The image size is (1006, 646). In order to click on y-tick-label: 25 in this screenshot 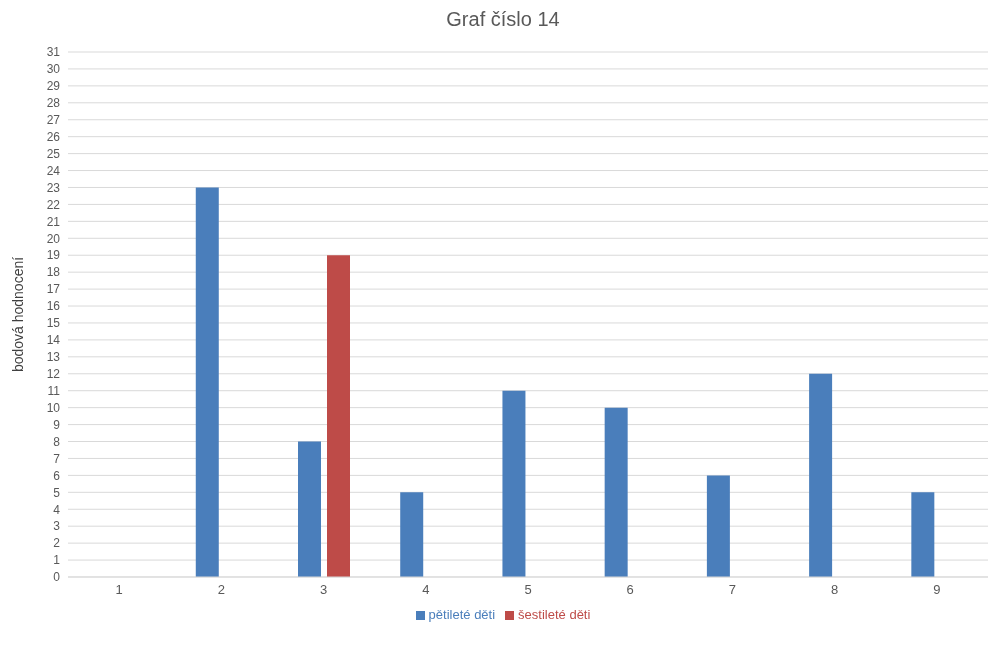, I will do `click(53, 153)`.